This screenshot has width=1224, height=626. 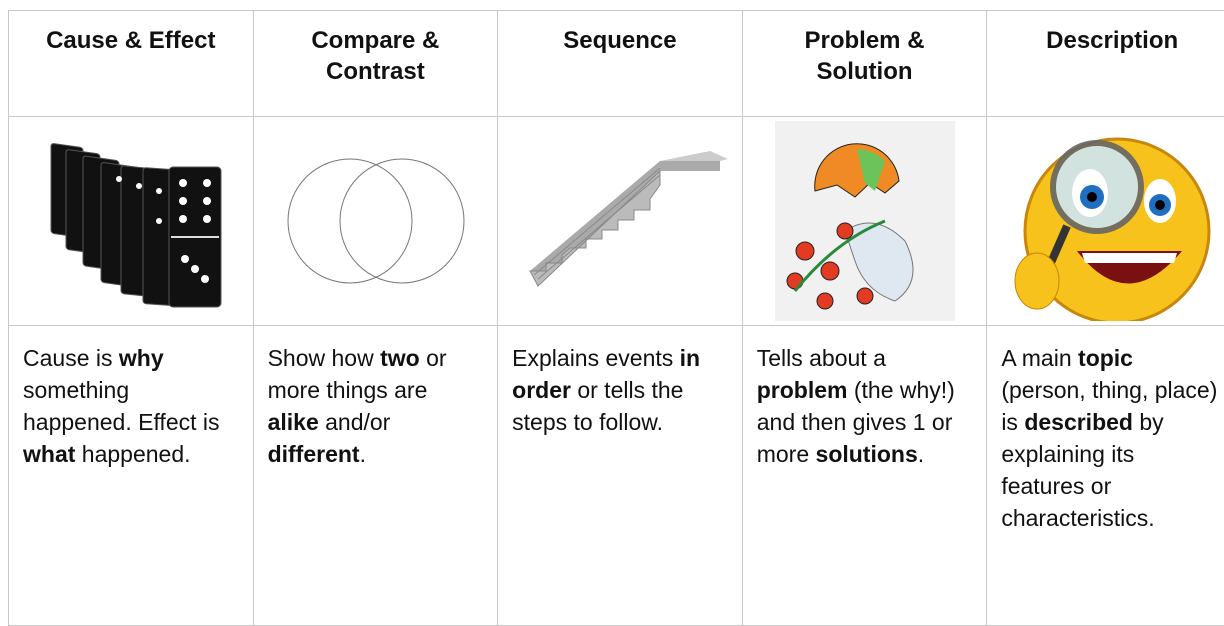 I want to click on text-segment: and/or, so click(x=355, y=422).